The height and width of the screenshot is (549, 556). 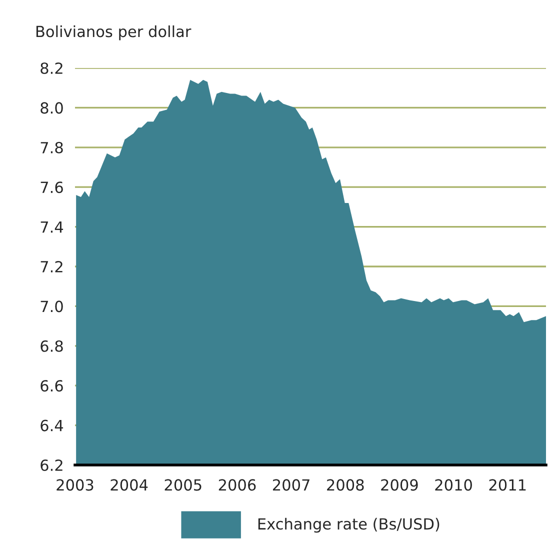 I want to click on y-tick-label: 6.6, so click(x=51, y=386).